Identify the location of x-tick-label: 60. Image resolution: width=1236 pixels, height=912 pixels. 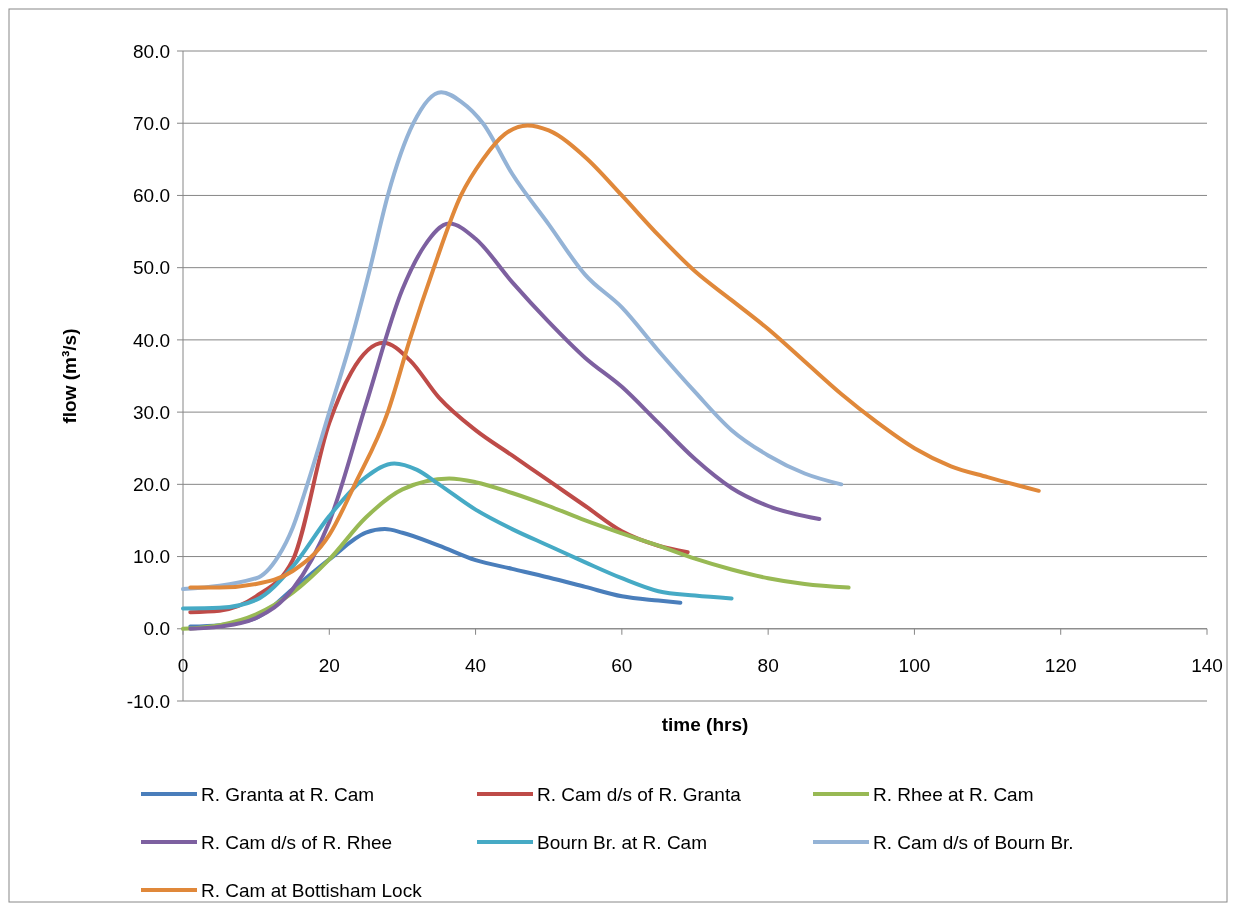
(622, 665).